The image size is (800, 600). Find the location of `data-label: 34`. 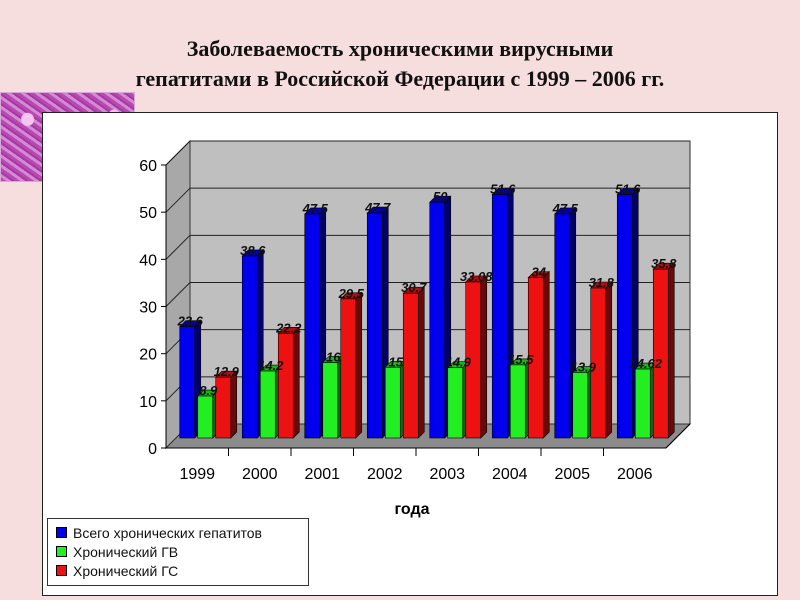

data-label: 34 is located at coordinates (539, 272).